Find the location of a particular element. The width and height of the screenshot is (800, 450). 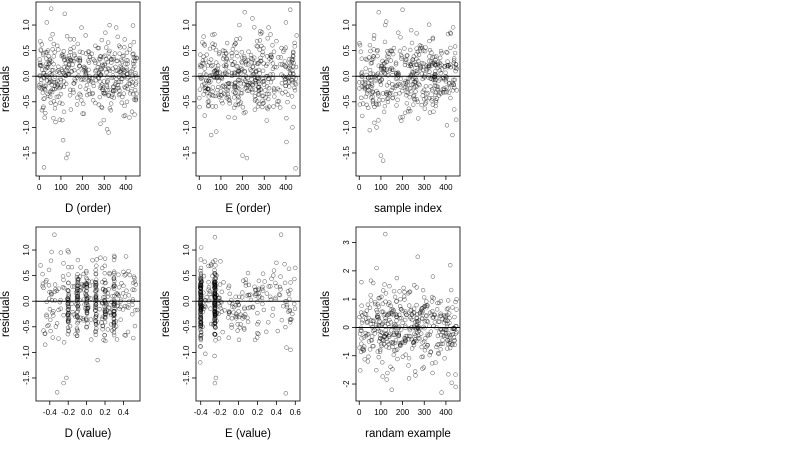

y-tick-label: 0.0 is located at coordinates (186, 76).